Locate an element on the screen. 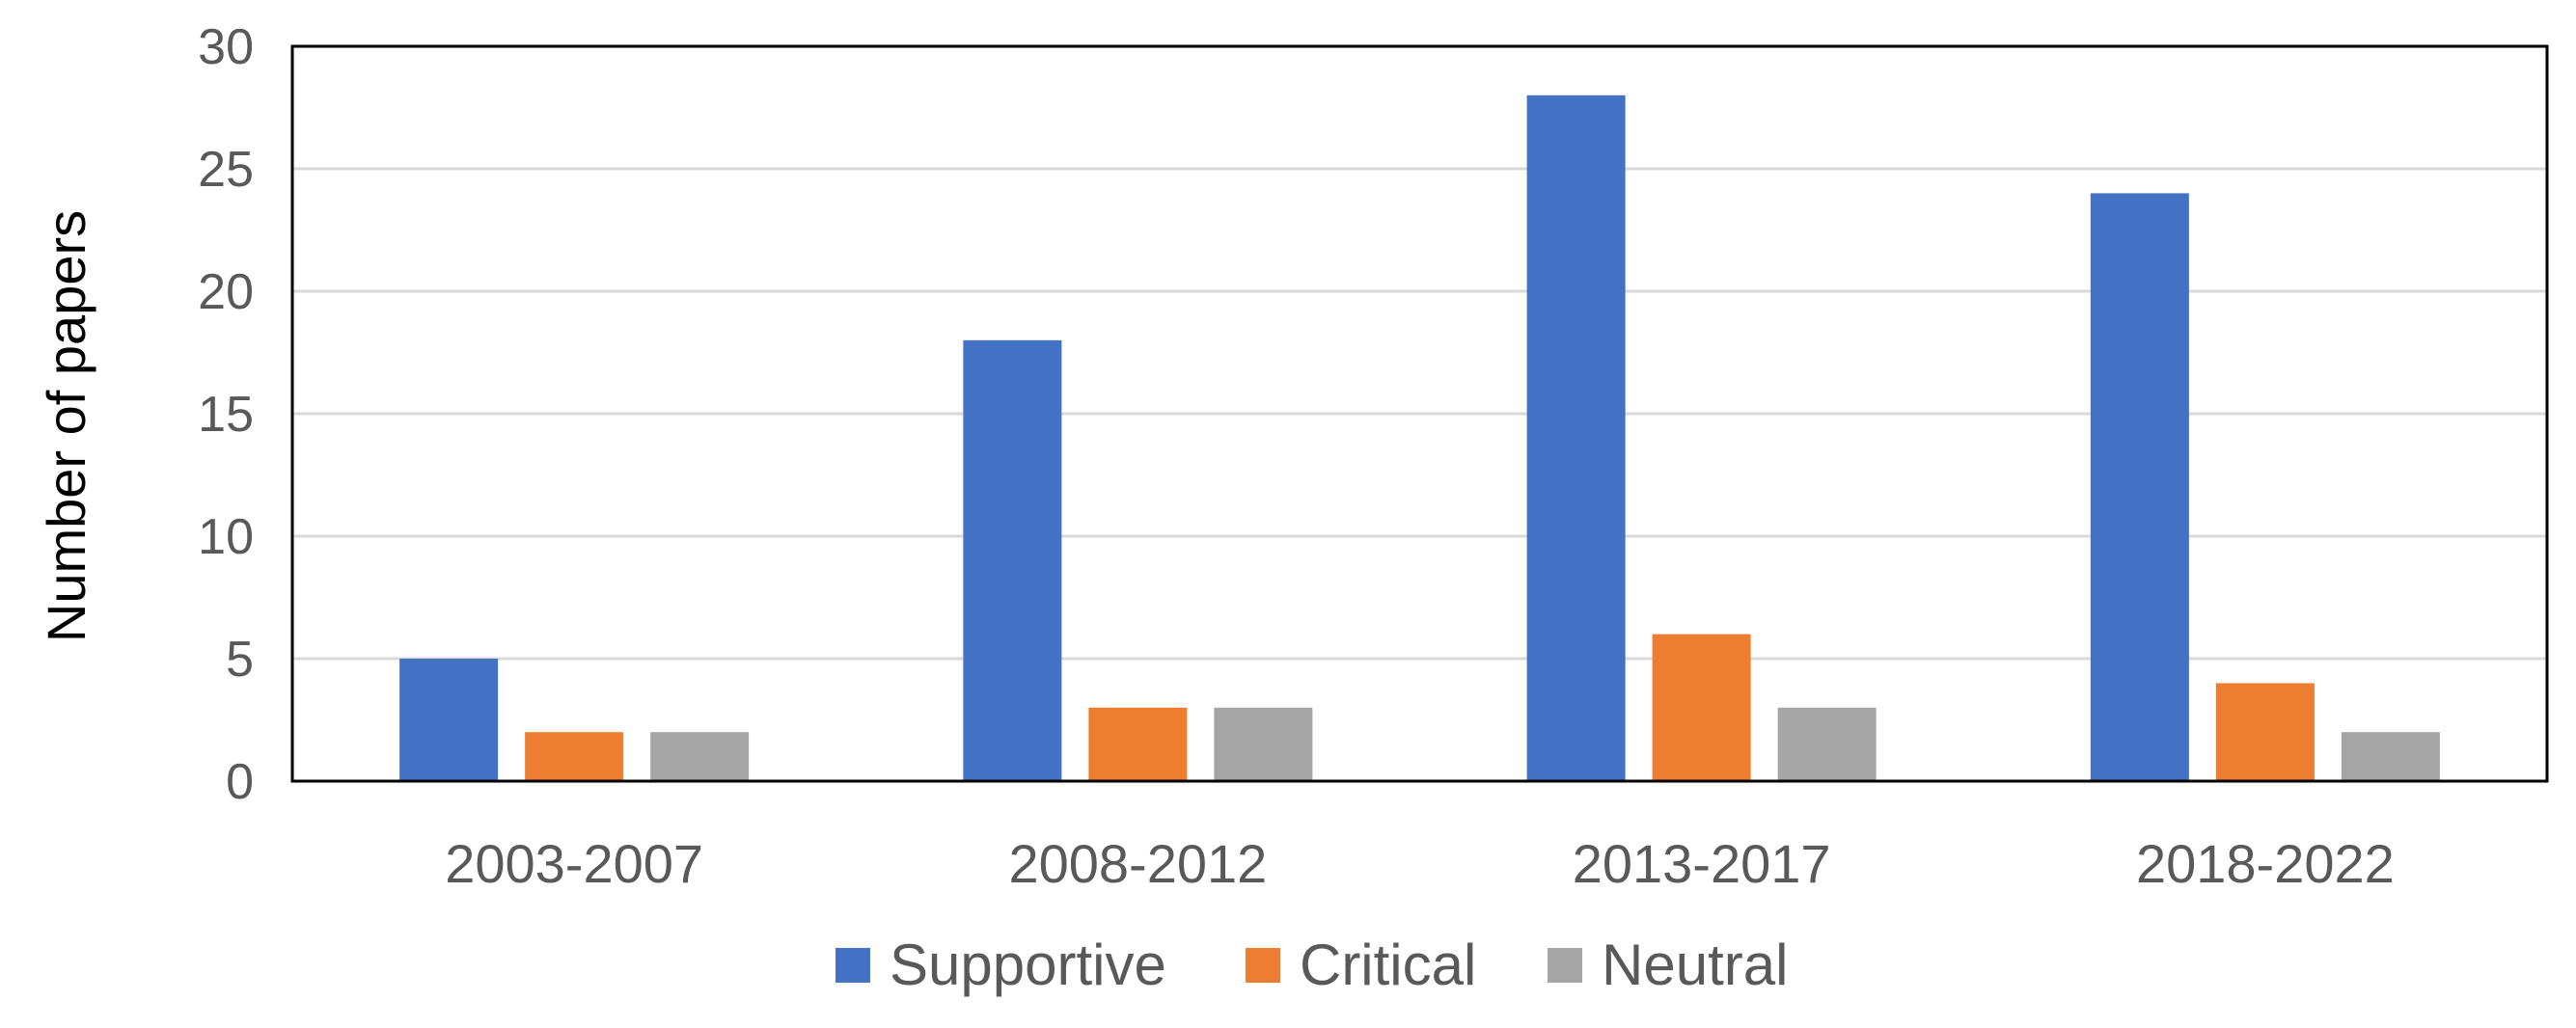  x-category-label: 2003-2007 is located at coordinates (574, 863).